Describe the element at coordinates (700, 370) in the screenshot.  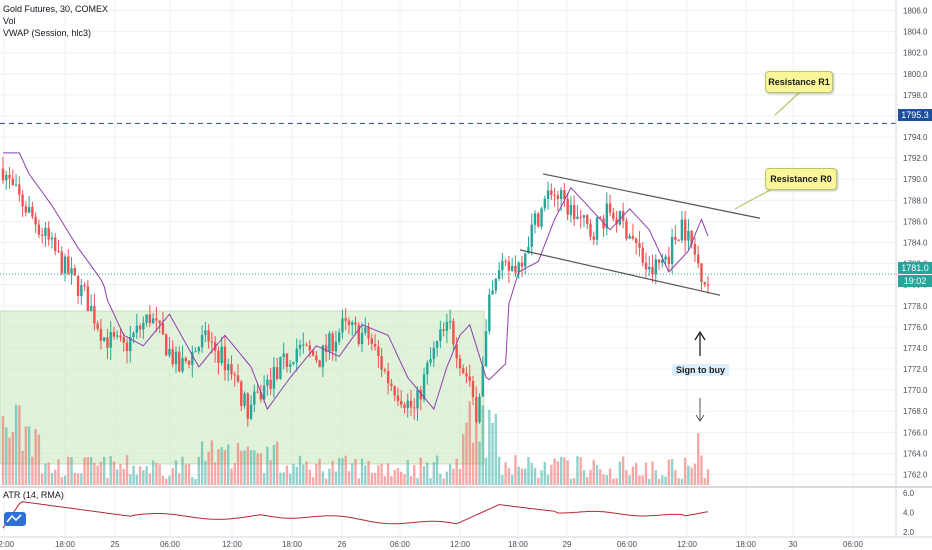
I see `sign-to-buy-note: Sign to buy` at that location.